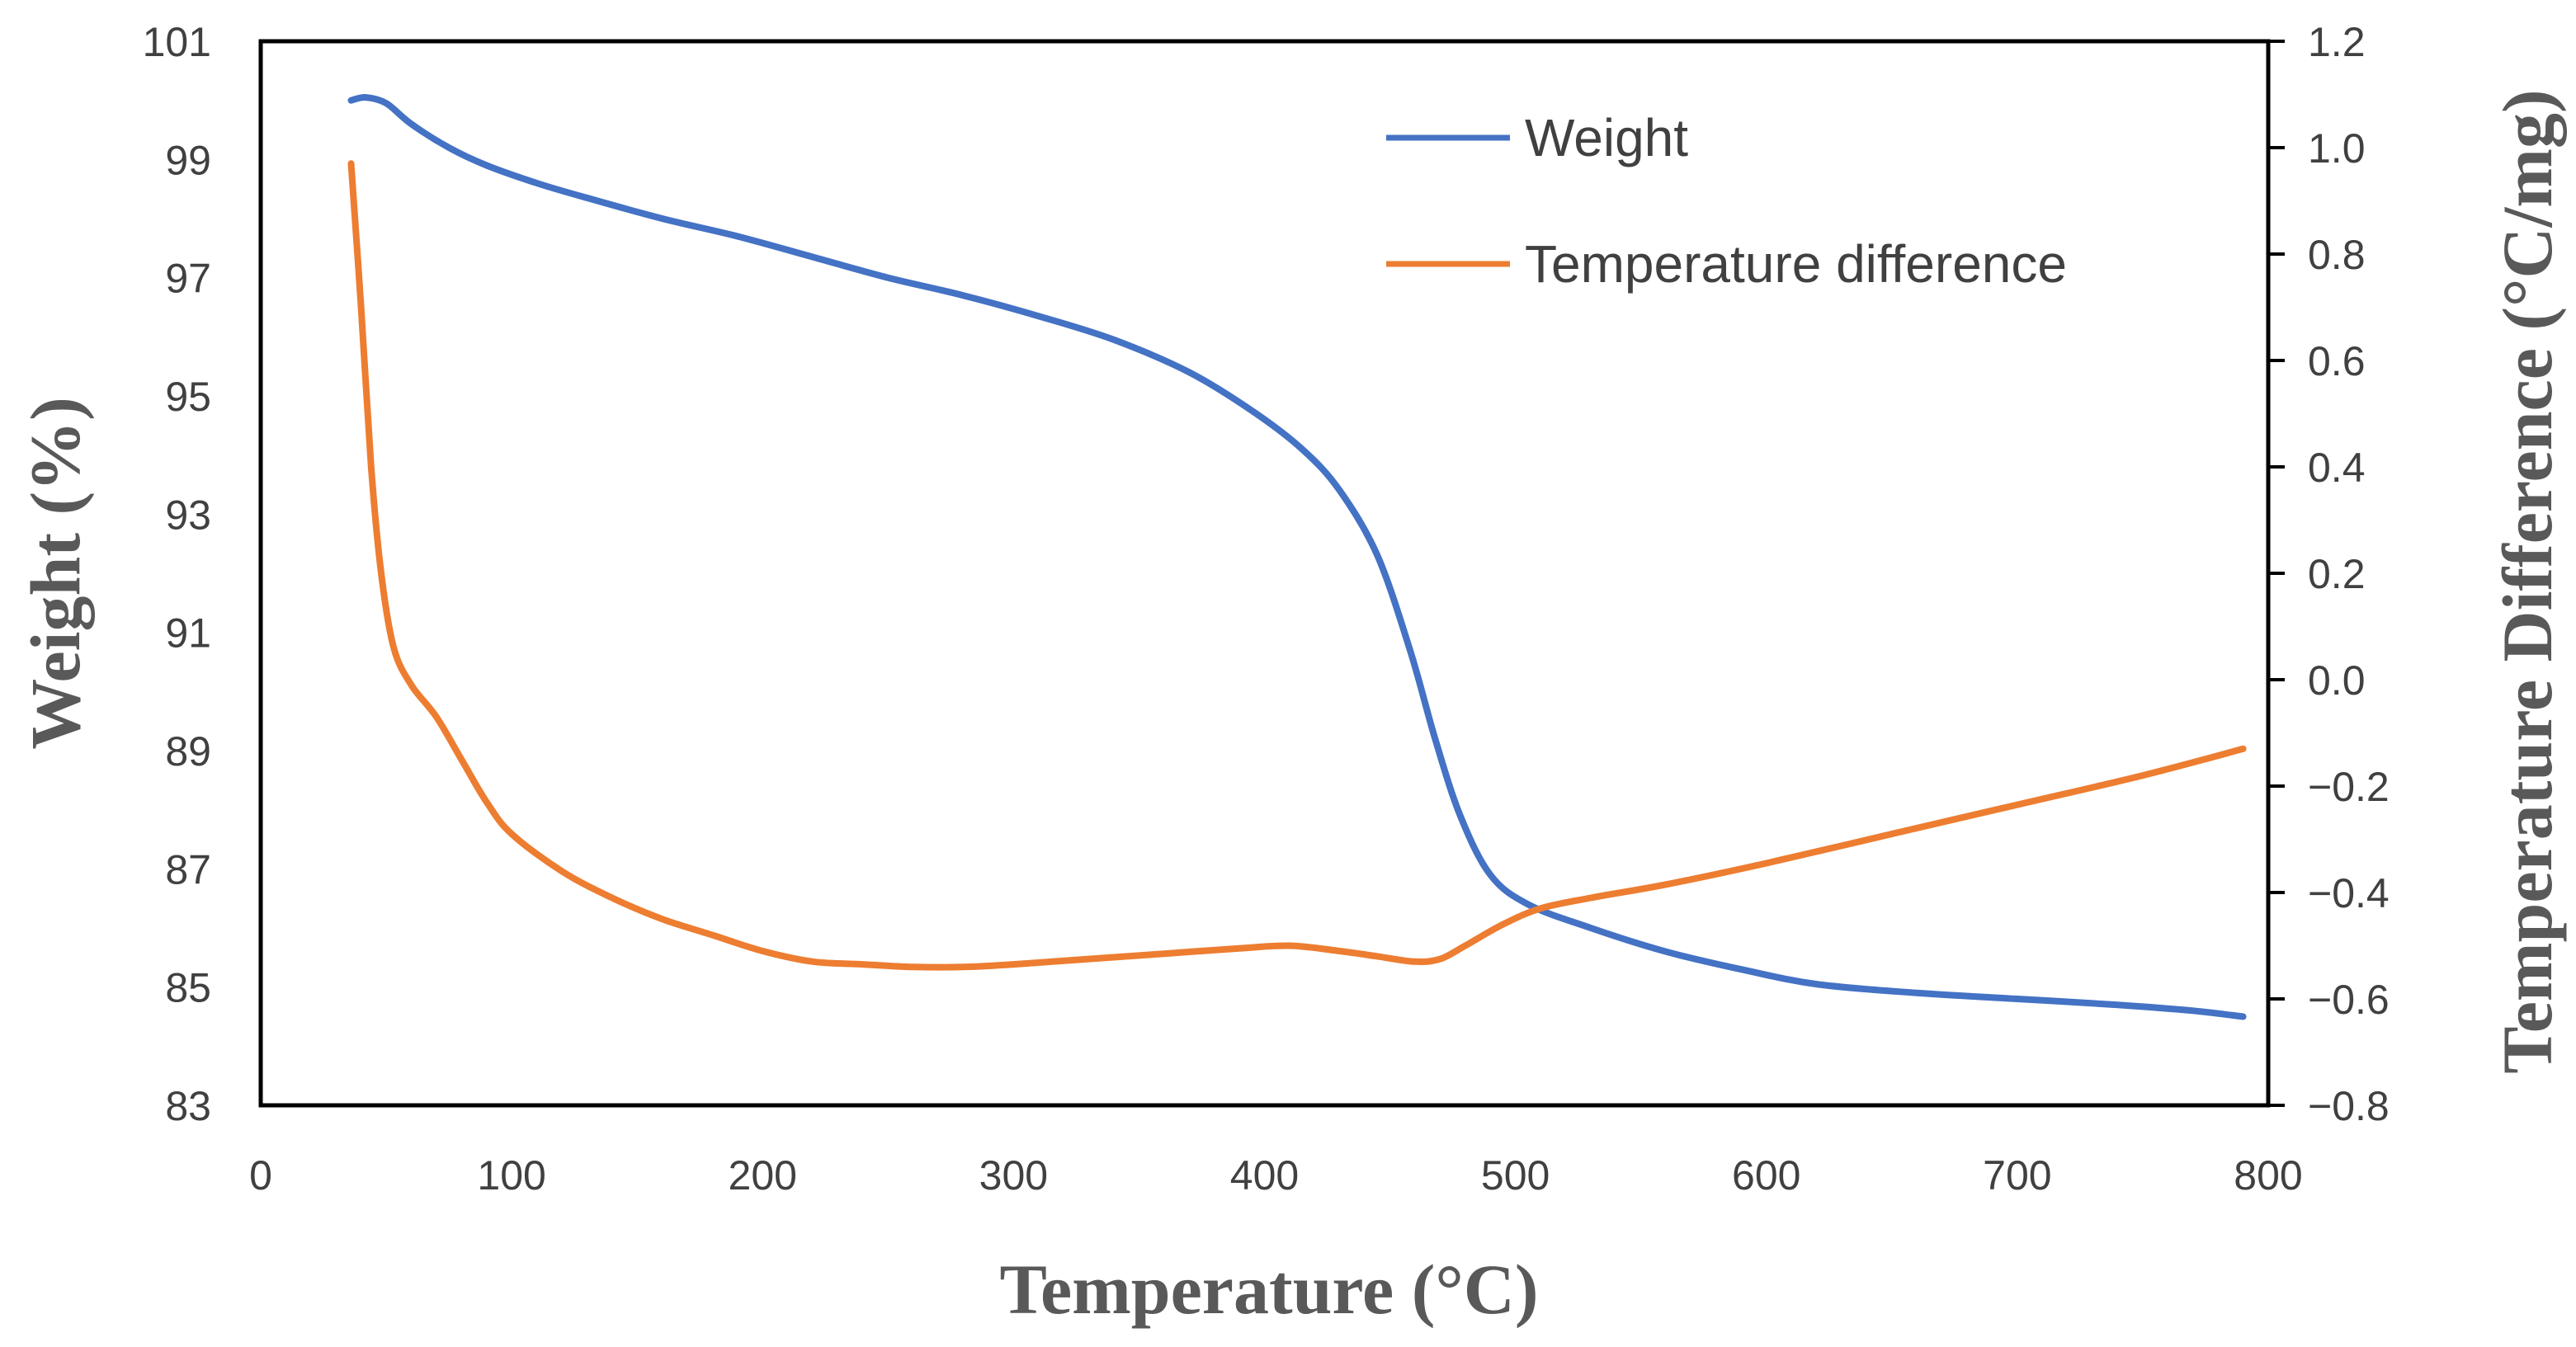 This screenshot has height=1347, width=2576. I want to click on y-right-tick-label: 1.2, so click(2337, 42).